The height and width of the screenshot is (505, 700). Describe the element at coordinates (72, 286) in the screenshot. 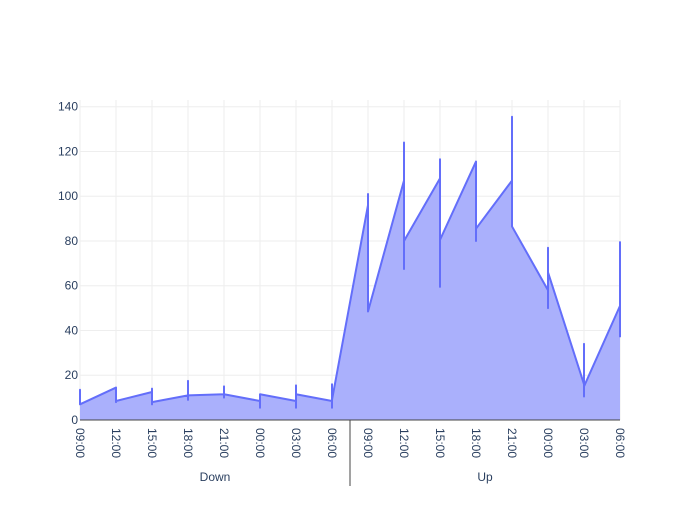

I see `y-tick-label: 60` at that location.